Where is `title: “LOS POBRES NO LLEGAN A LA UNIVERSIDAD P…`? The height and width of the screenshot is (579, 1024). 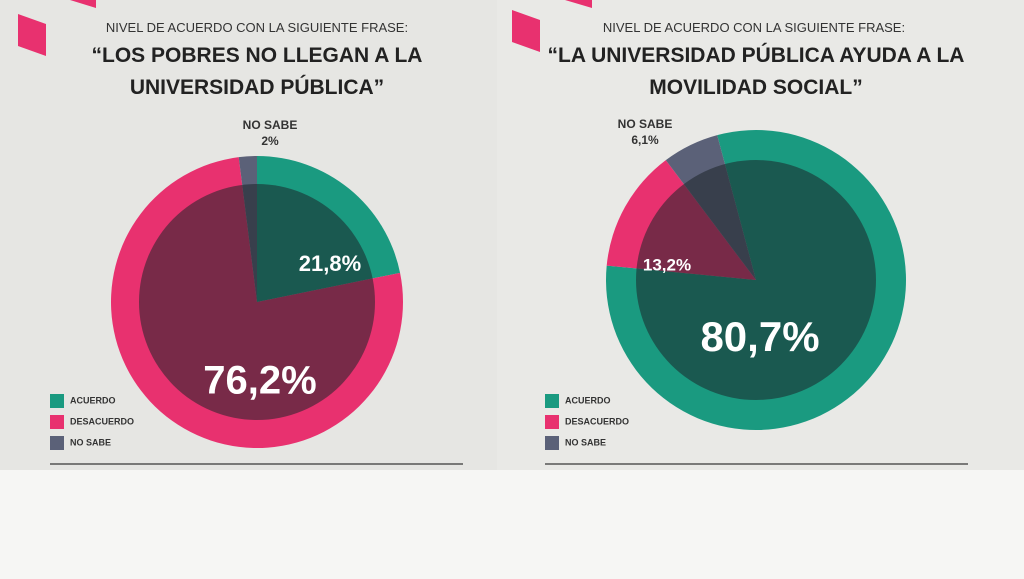 title: “LOS POBRES NO LLEGAN A LA UNIVERSIDAD P… is located at coordinates (257, 71).